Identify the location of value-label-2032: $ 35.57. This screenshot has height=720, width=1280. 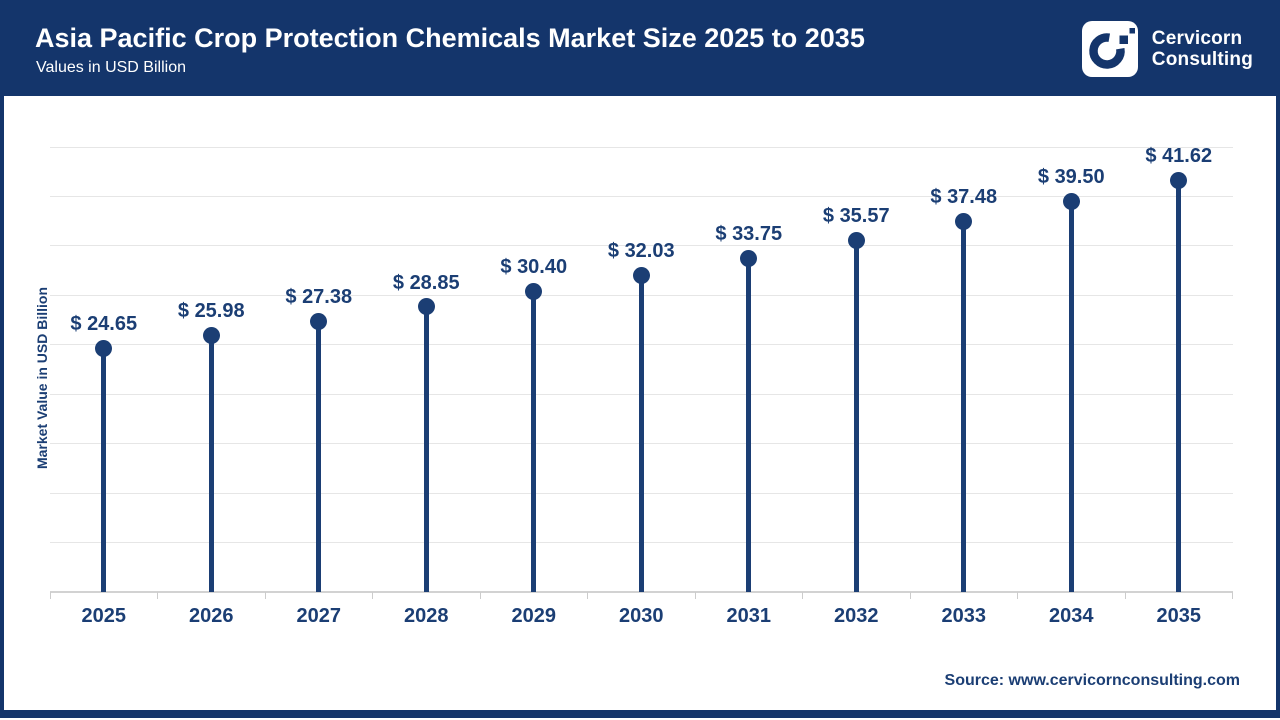
(856, 216).